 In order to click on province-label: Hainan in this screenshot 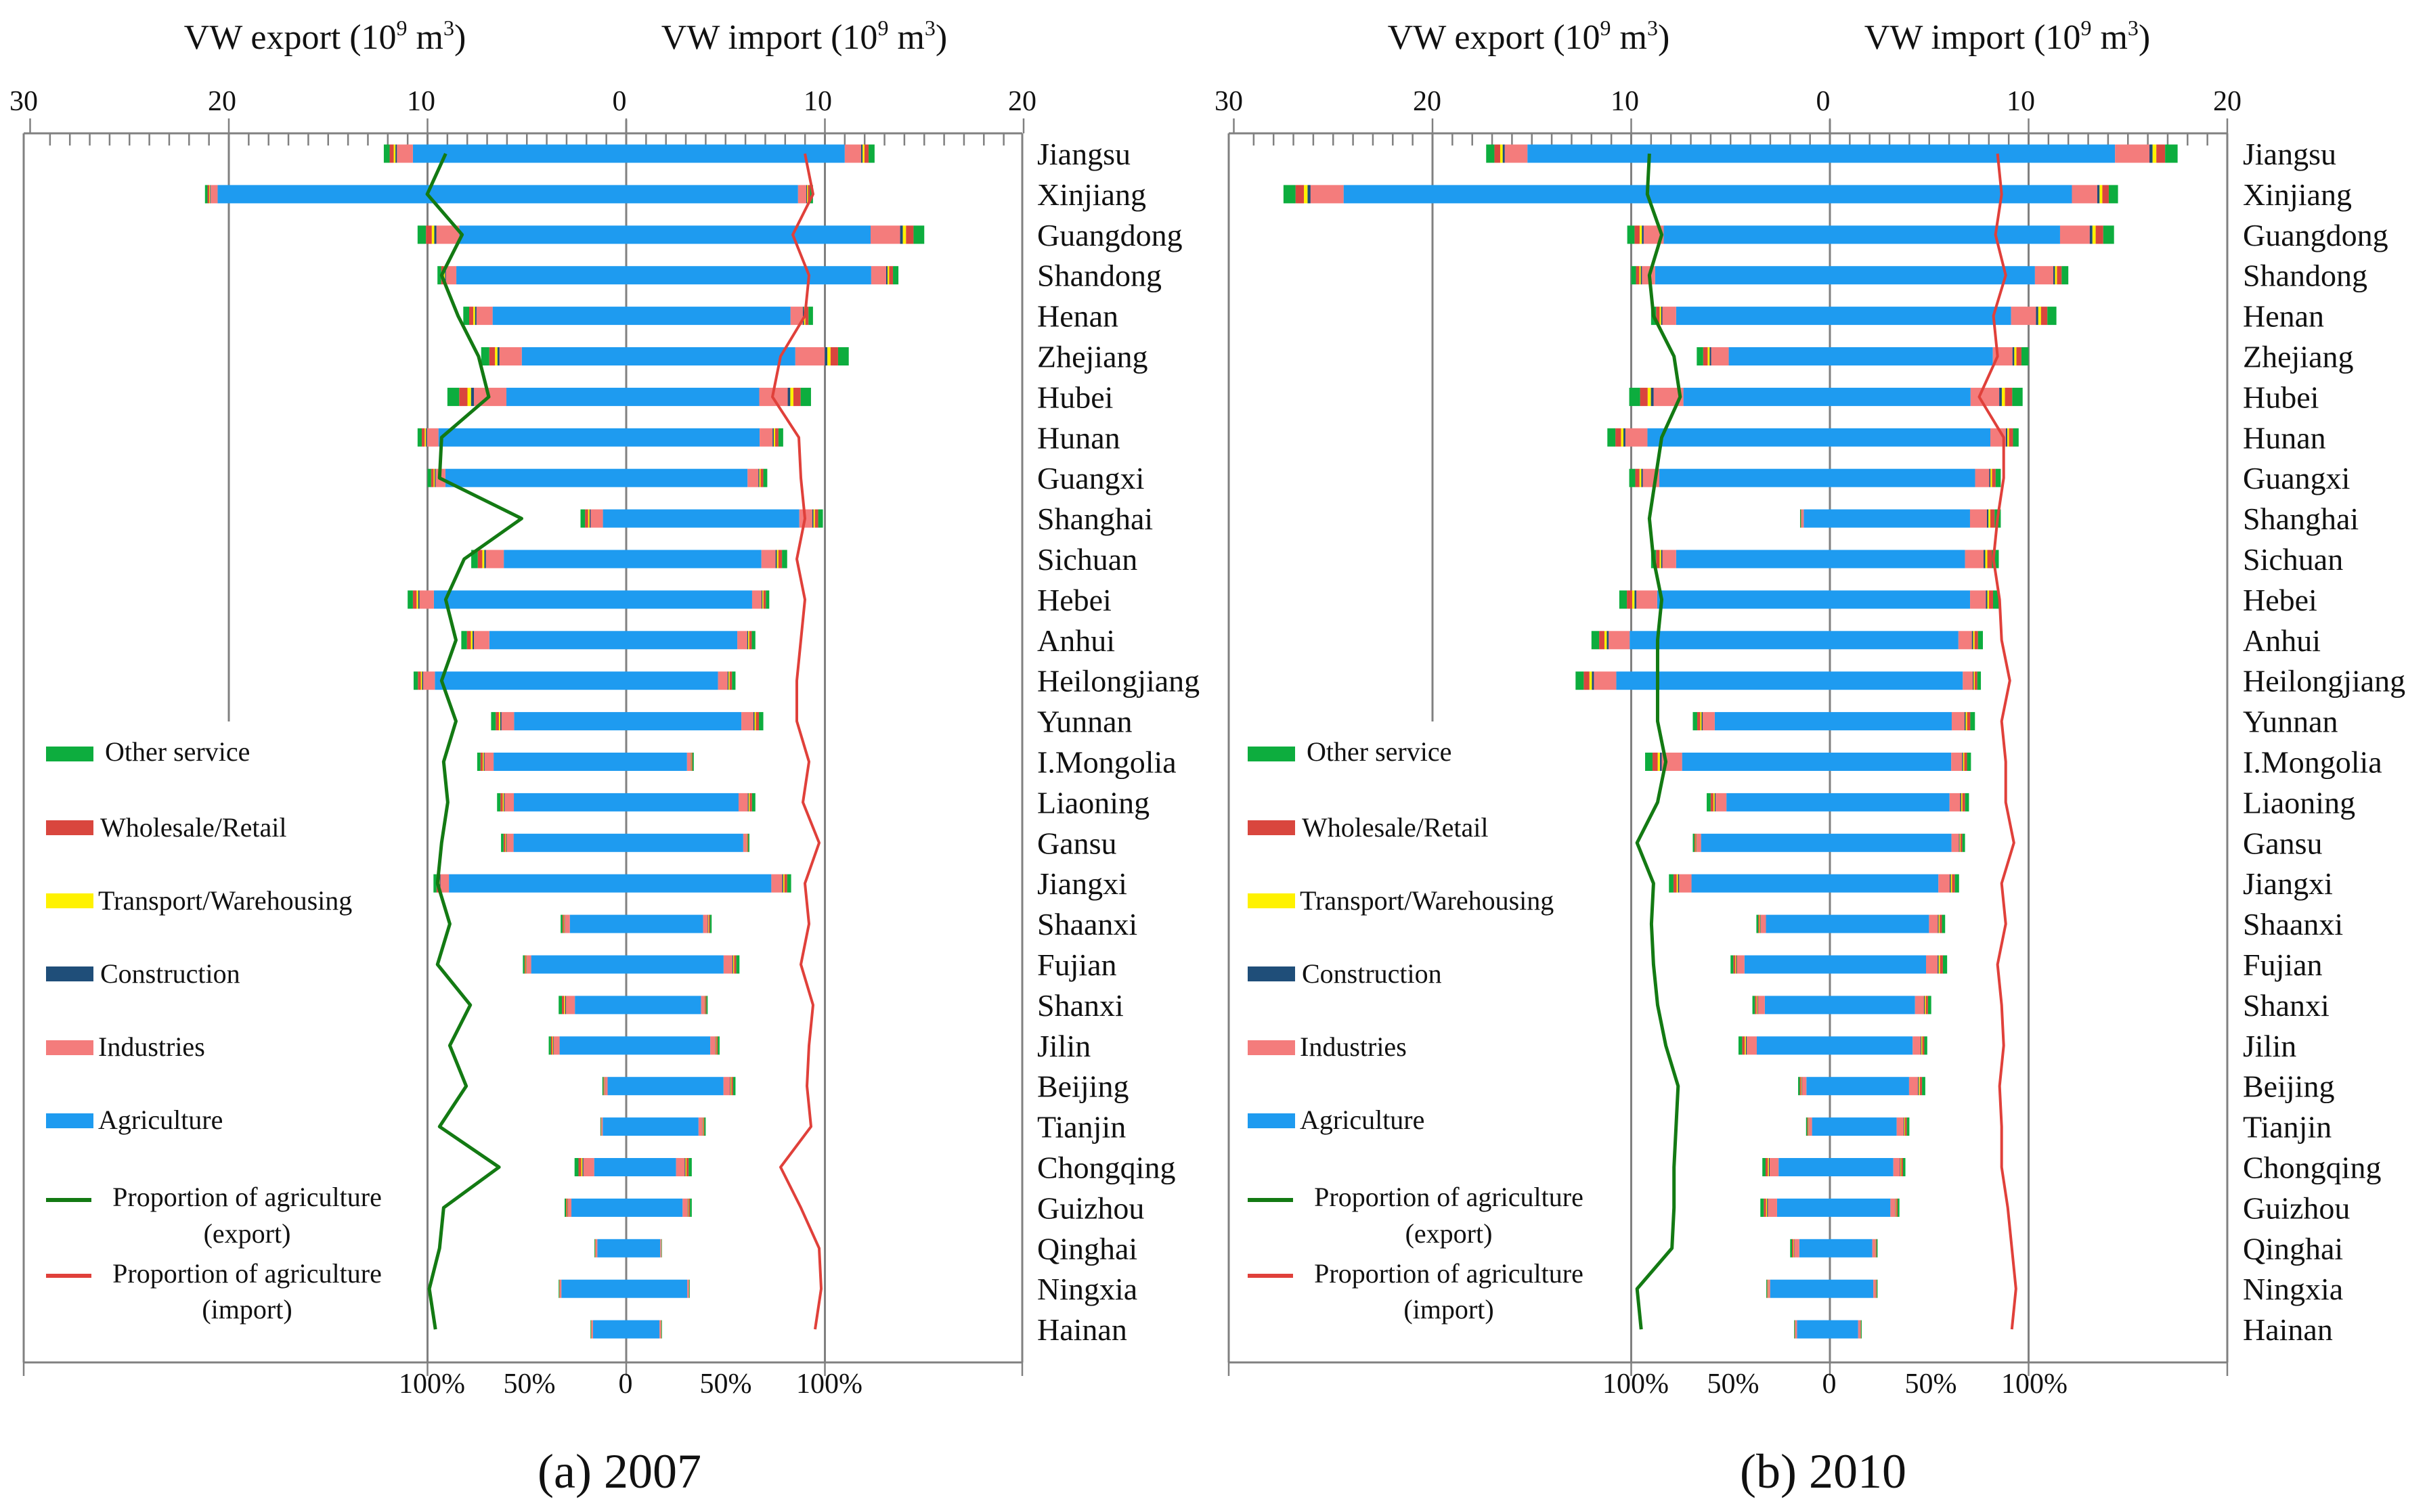, I will do `click(2288, 1329)`.